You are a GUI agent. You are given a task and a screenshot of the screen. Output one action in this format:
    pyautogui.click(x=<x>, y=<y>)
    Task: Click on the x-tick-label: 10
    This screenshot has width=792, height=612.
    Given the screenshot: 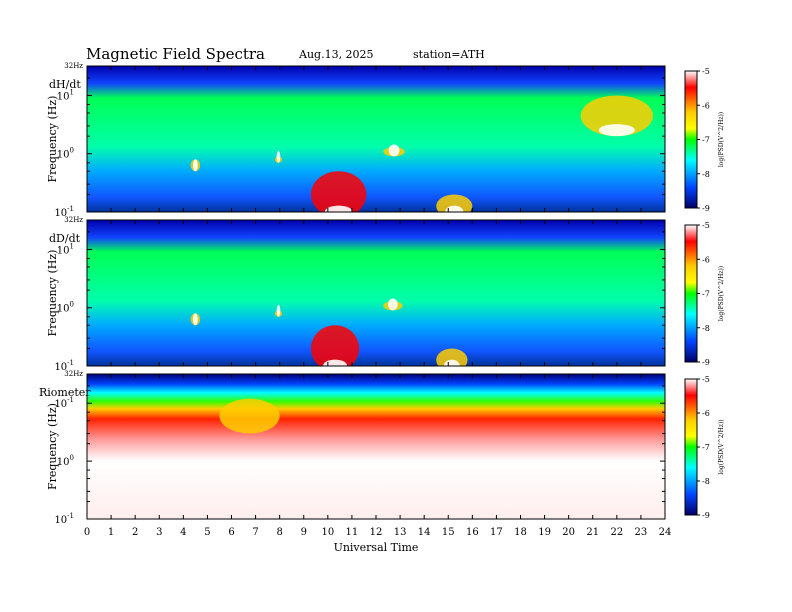 What is the action you would take?
    pyautogui.click(x=327, y=532)
    